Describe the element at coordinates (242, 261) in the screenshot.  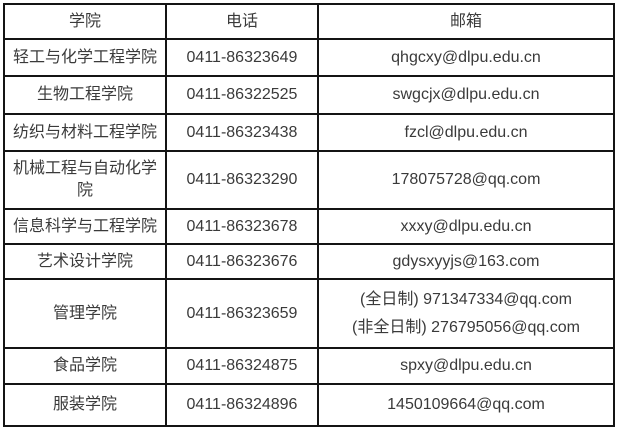
I see `phone-cell: 0411-86323676` at that location.